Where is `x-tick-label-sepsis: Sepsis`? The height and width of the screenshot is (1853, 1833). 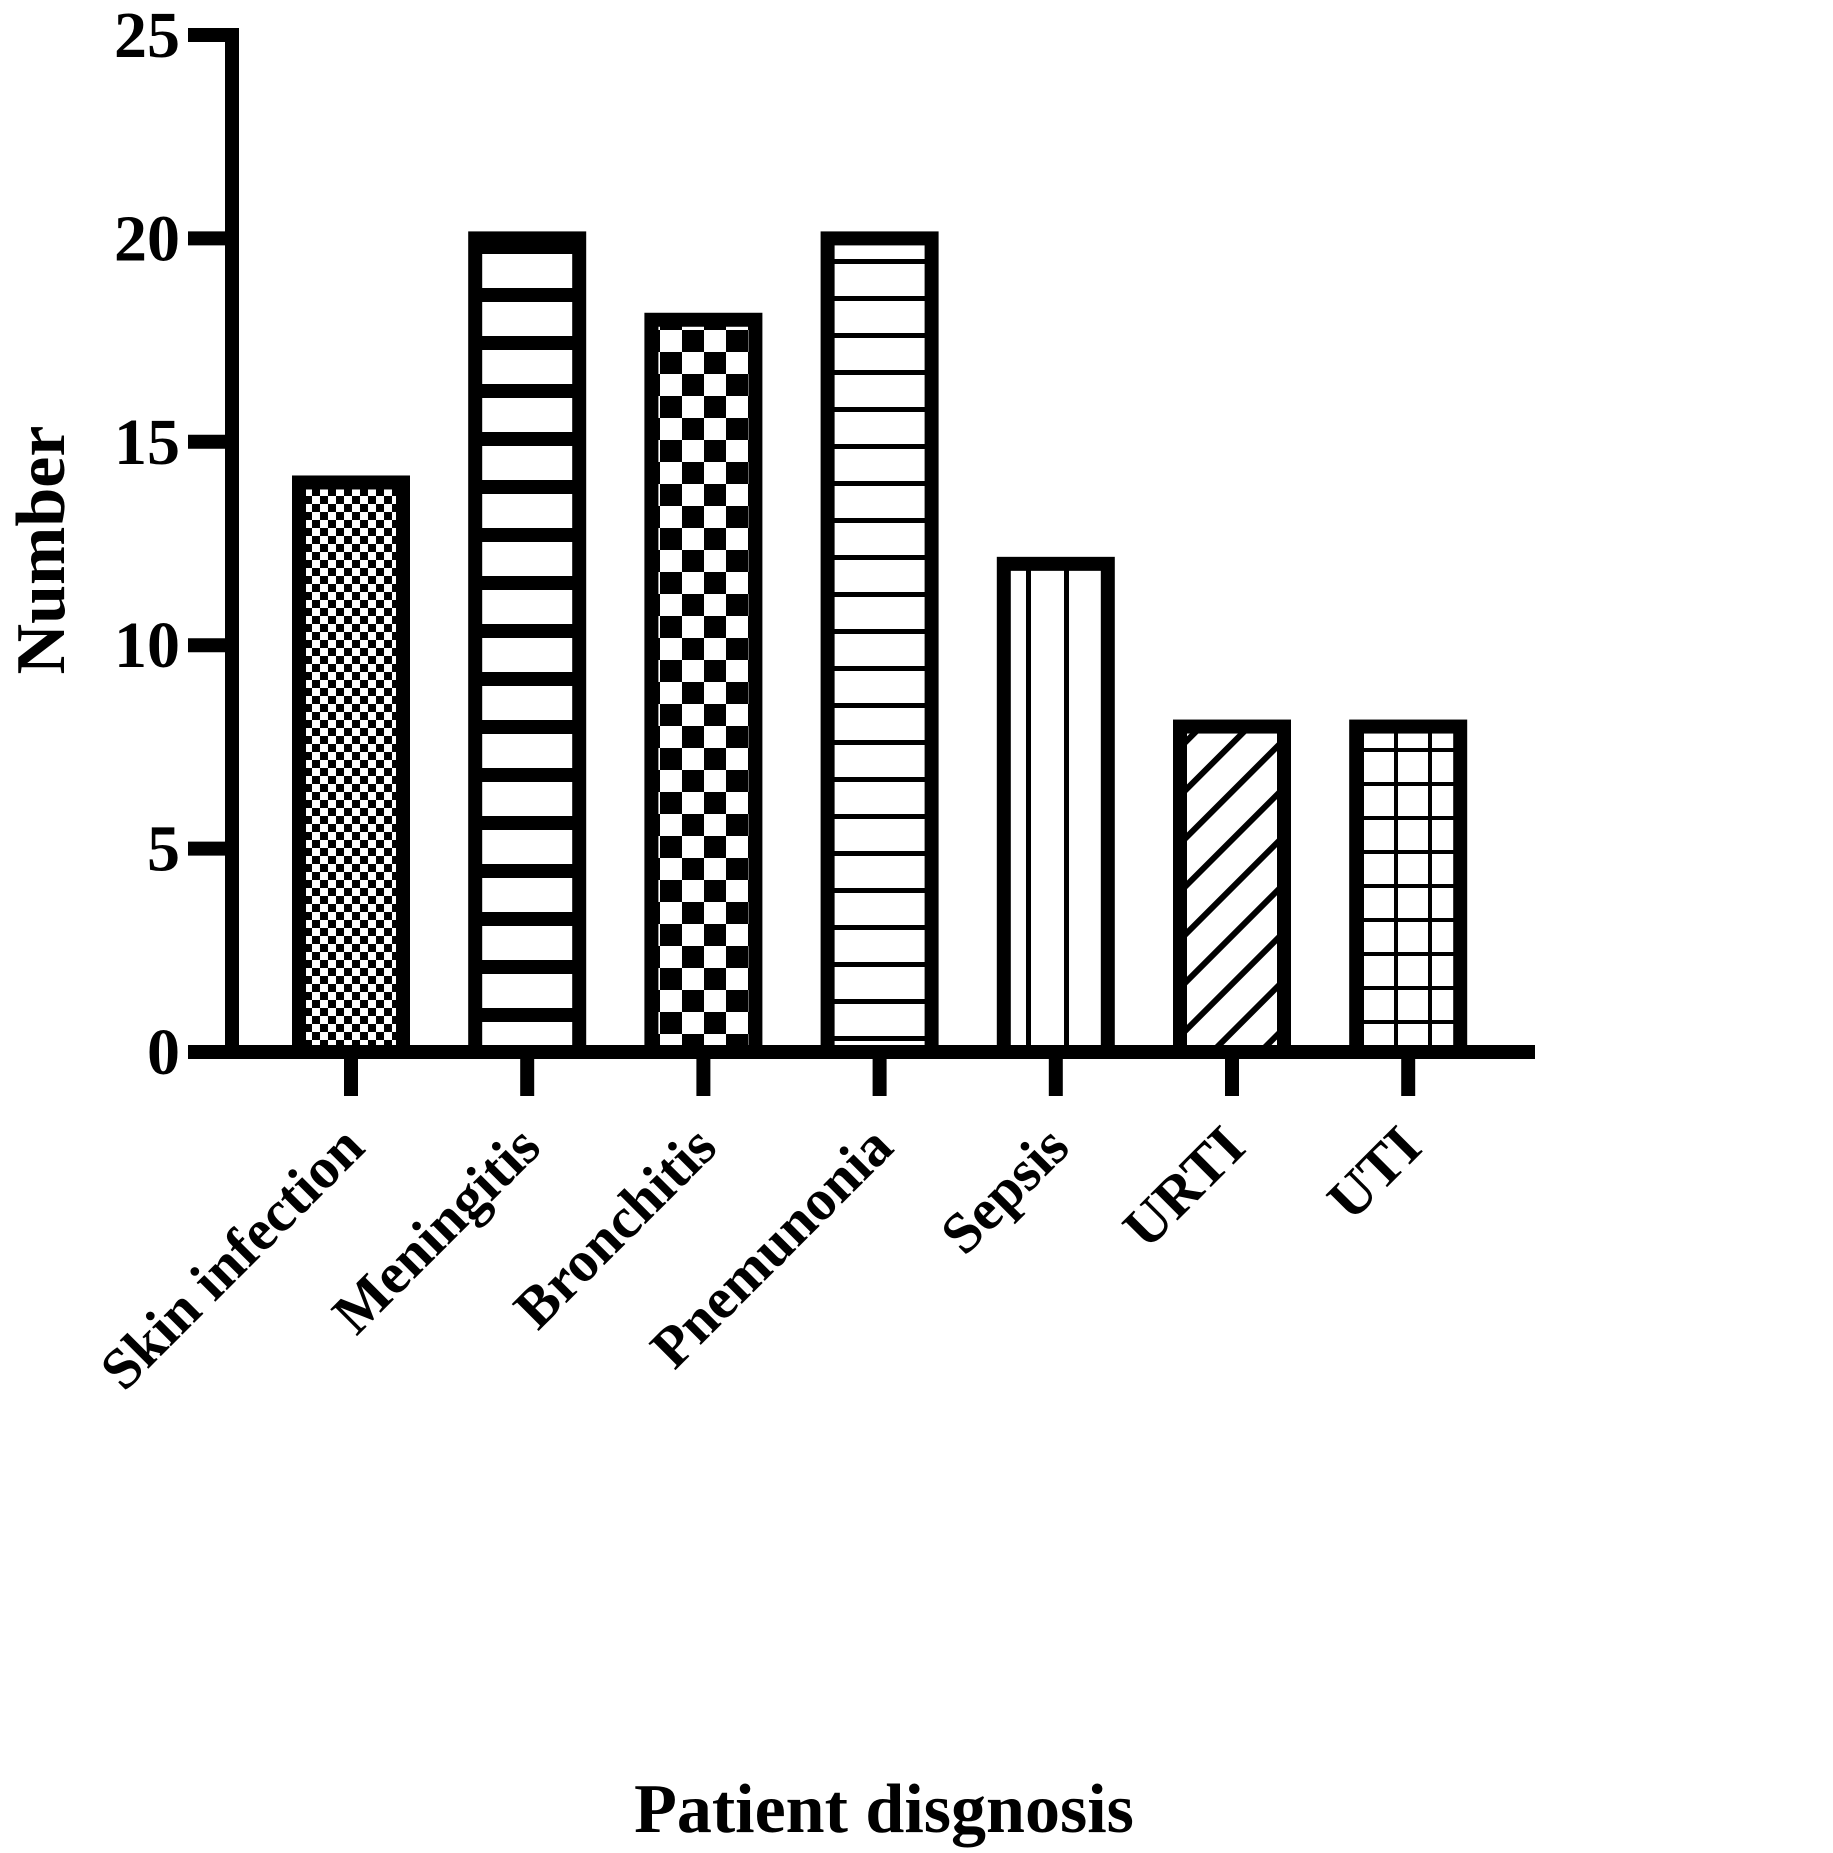
x-tick-label-sepsis: Sepsis is located at coordinates (1004, 1189).